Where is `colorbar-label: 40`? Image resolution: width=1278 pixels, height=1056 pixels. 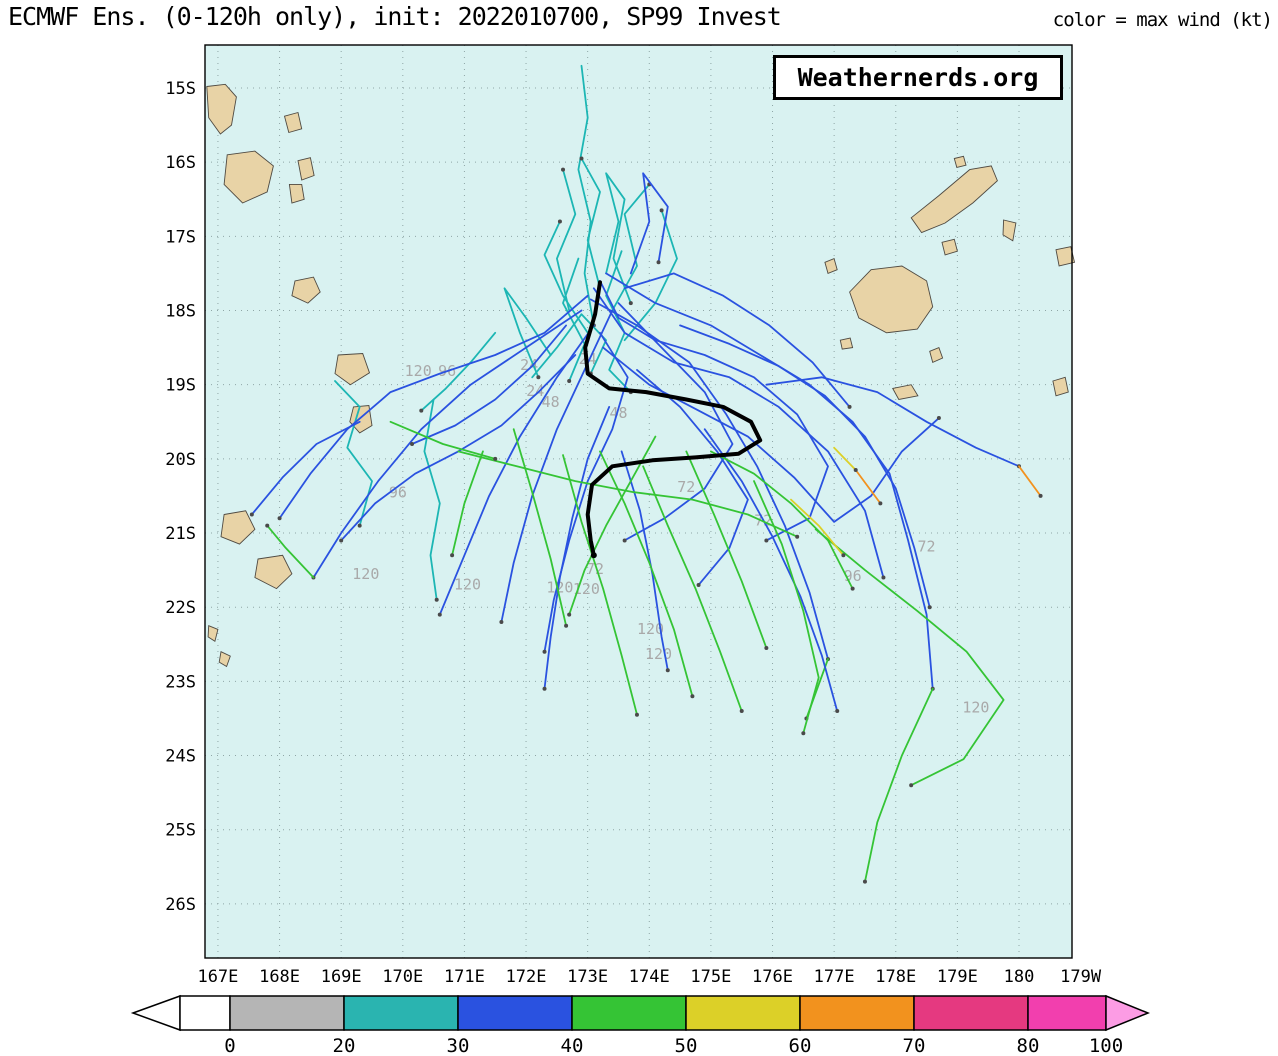
colorbar-label: 40 is located at coordinates (572, 1045).